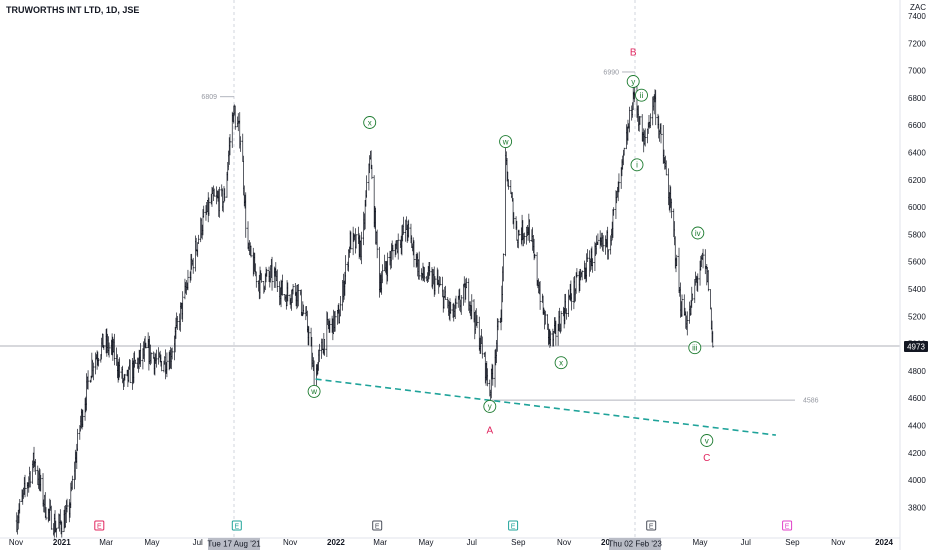 This screenshot has width=932, height=550. I want to click on wave-label-x: x, so click(561, 363).